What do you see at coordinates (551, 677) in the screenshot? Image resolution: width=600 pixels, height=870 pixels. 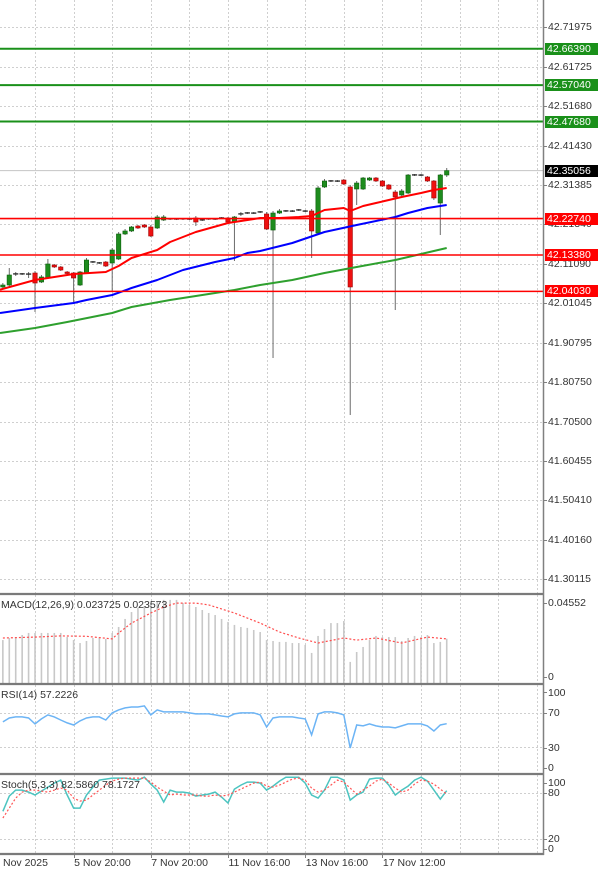 I see `macd-axis-zero-label: 0` at bounding box center [551, 677].